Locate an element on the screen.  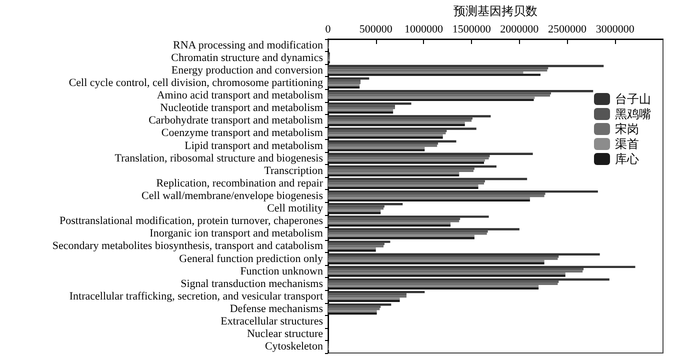
legend-label: 宋岗 is located at coordinates (627, 129).